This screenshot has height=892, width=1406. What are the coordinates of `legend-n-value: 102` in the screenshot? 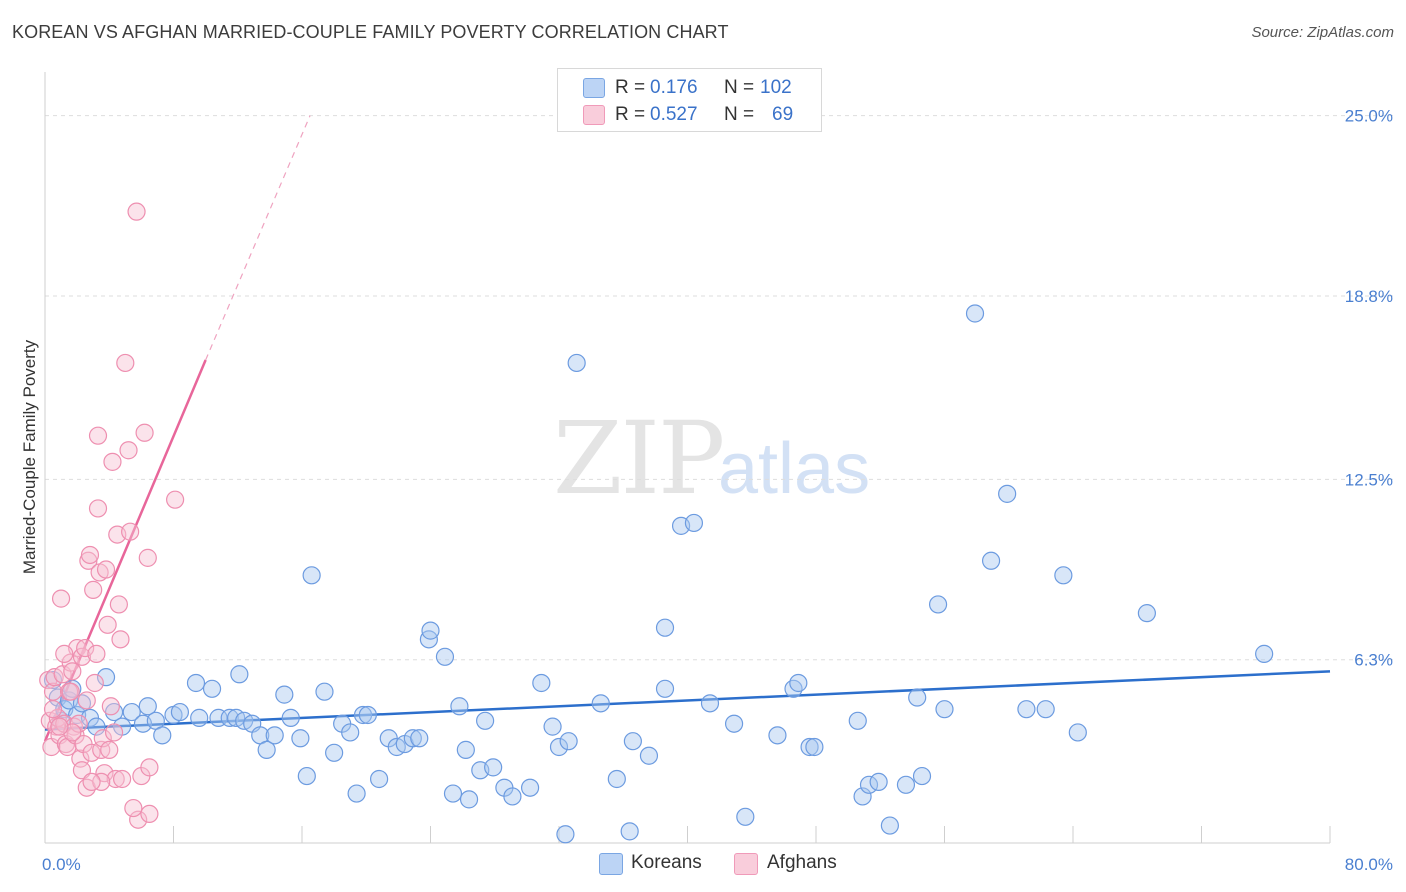 It's located at (776, 87).